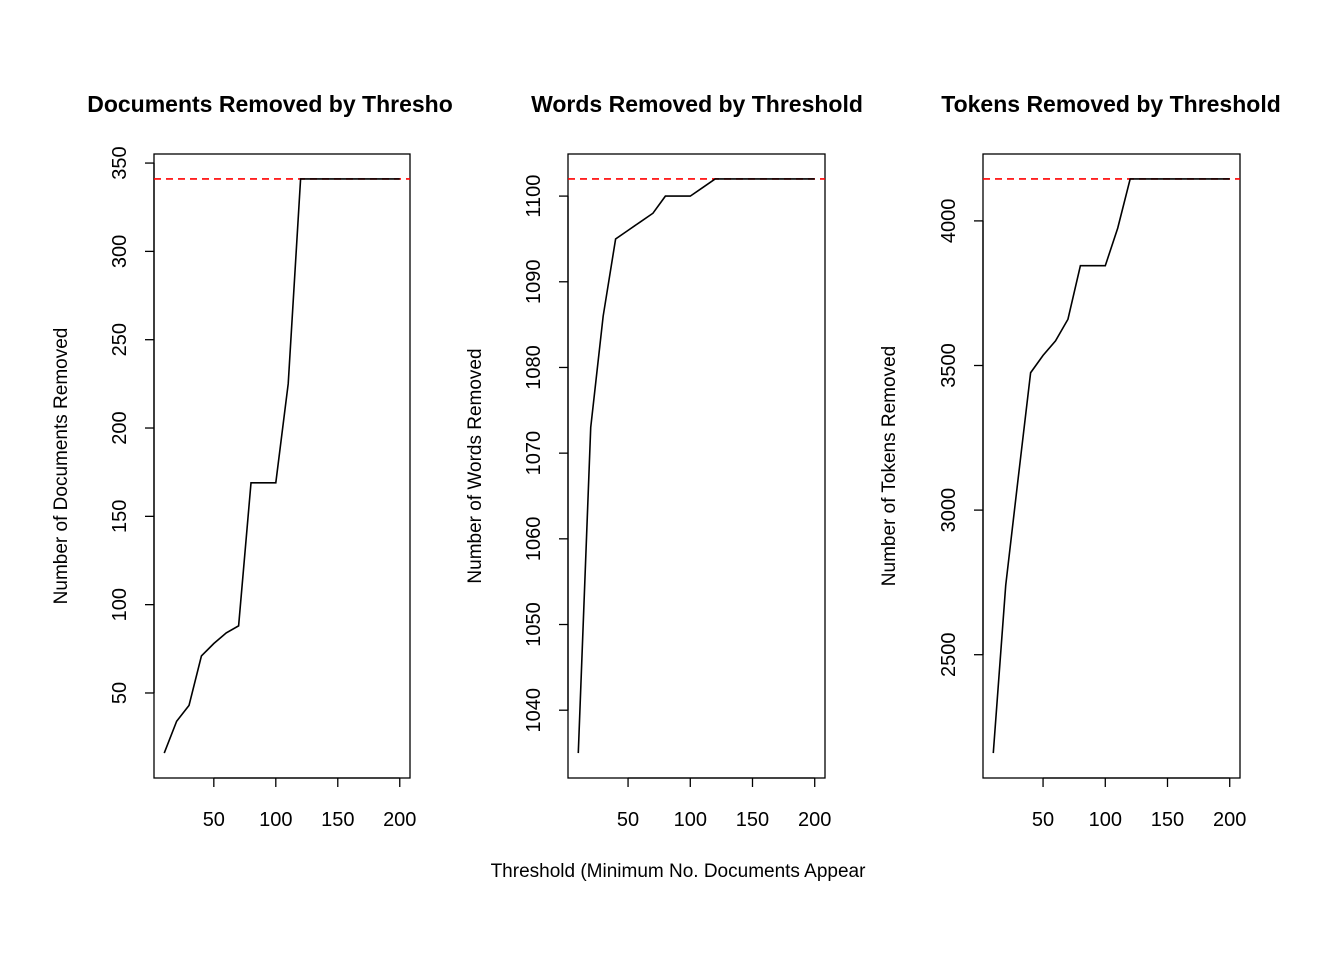 This screenshot has width=1344, height=960. Describe the element at coordinates (337, 820) in the screenshot. I see `documents-x-tick-label: 150` at that location.